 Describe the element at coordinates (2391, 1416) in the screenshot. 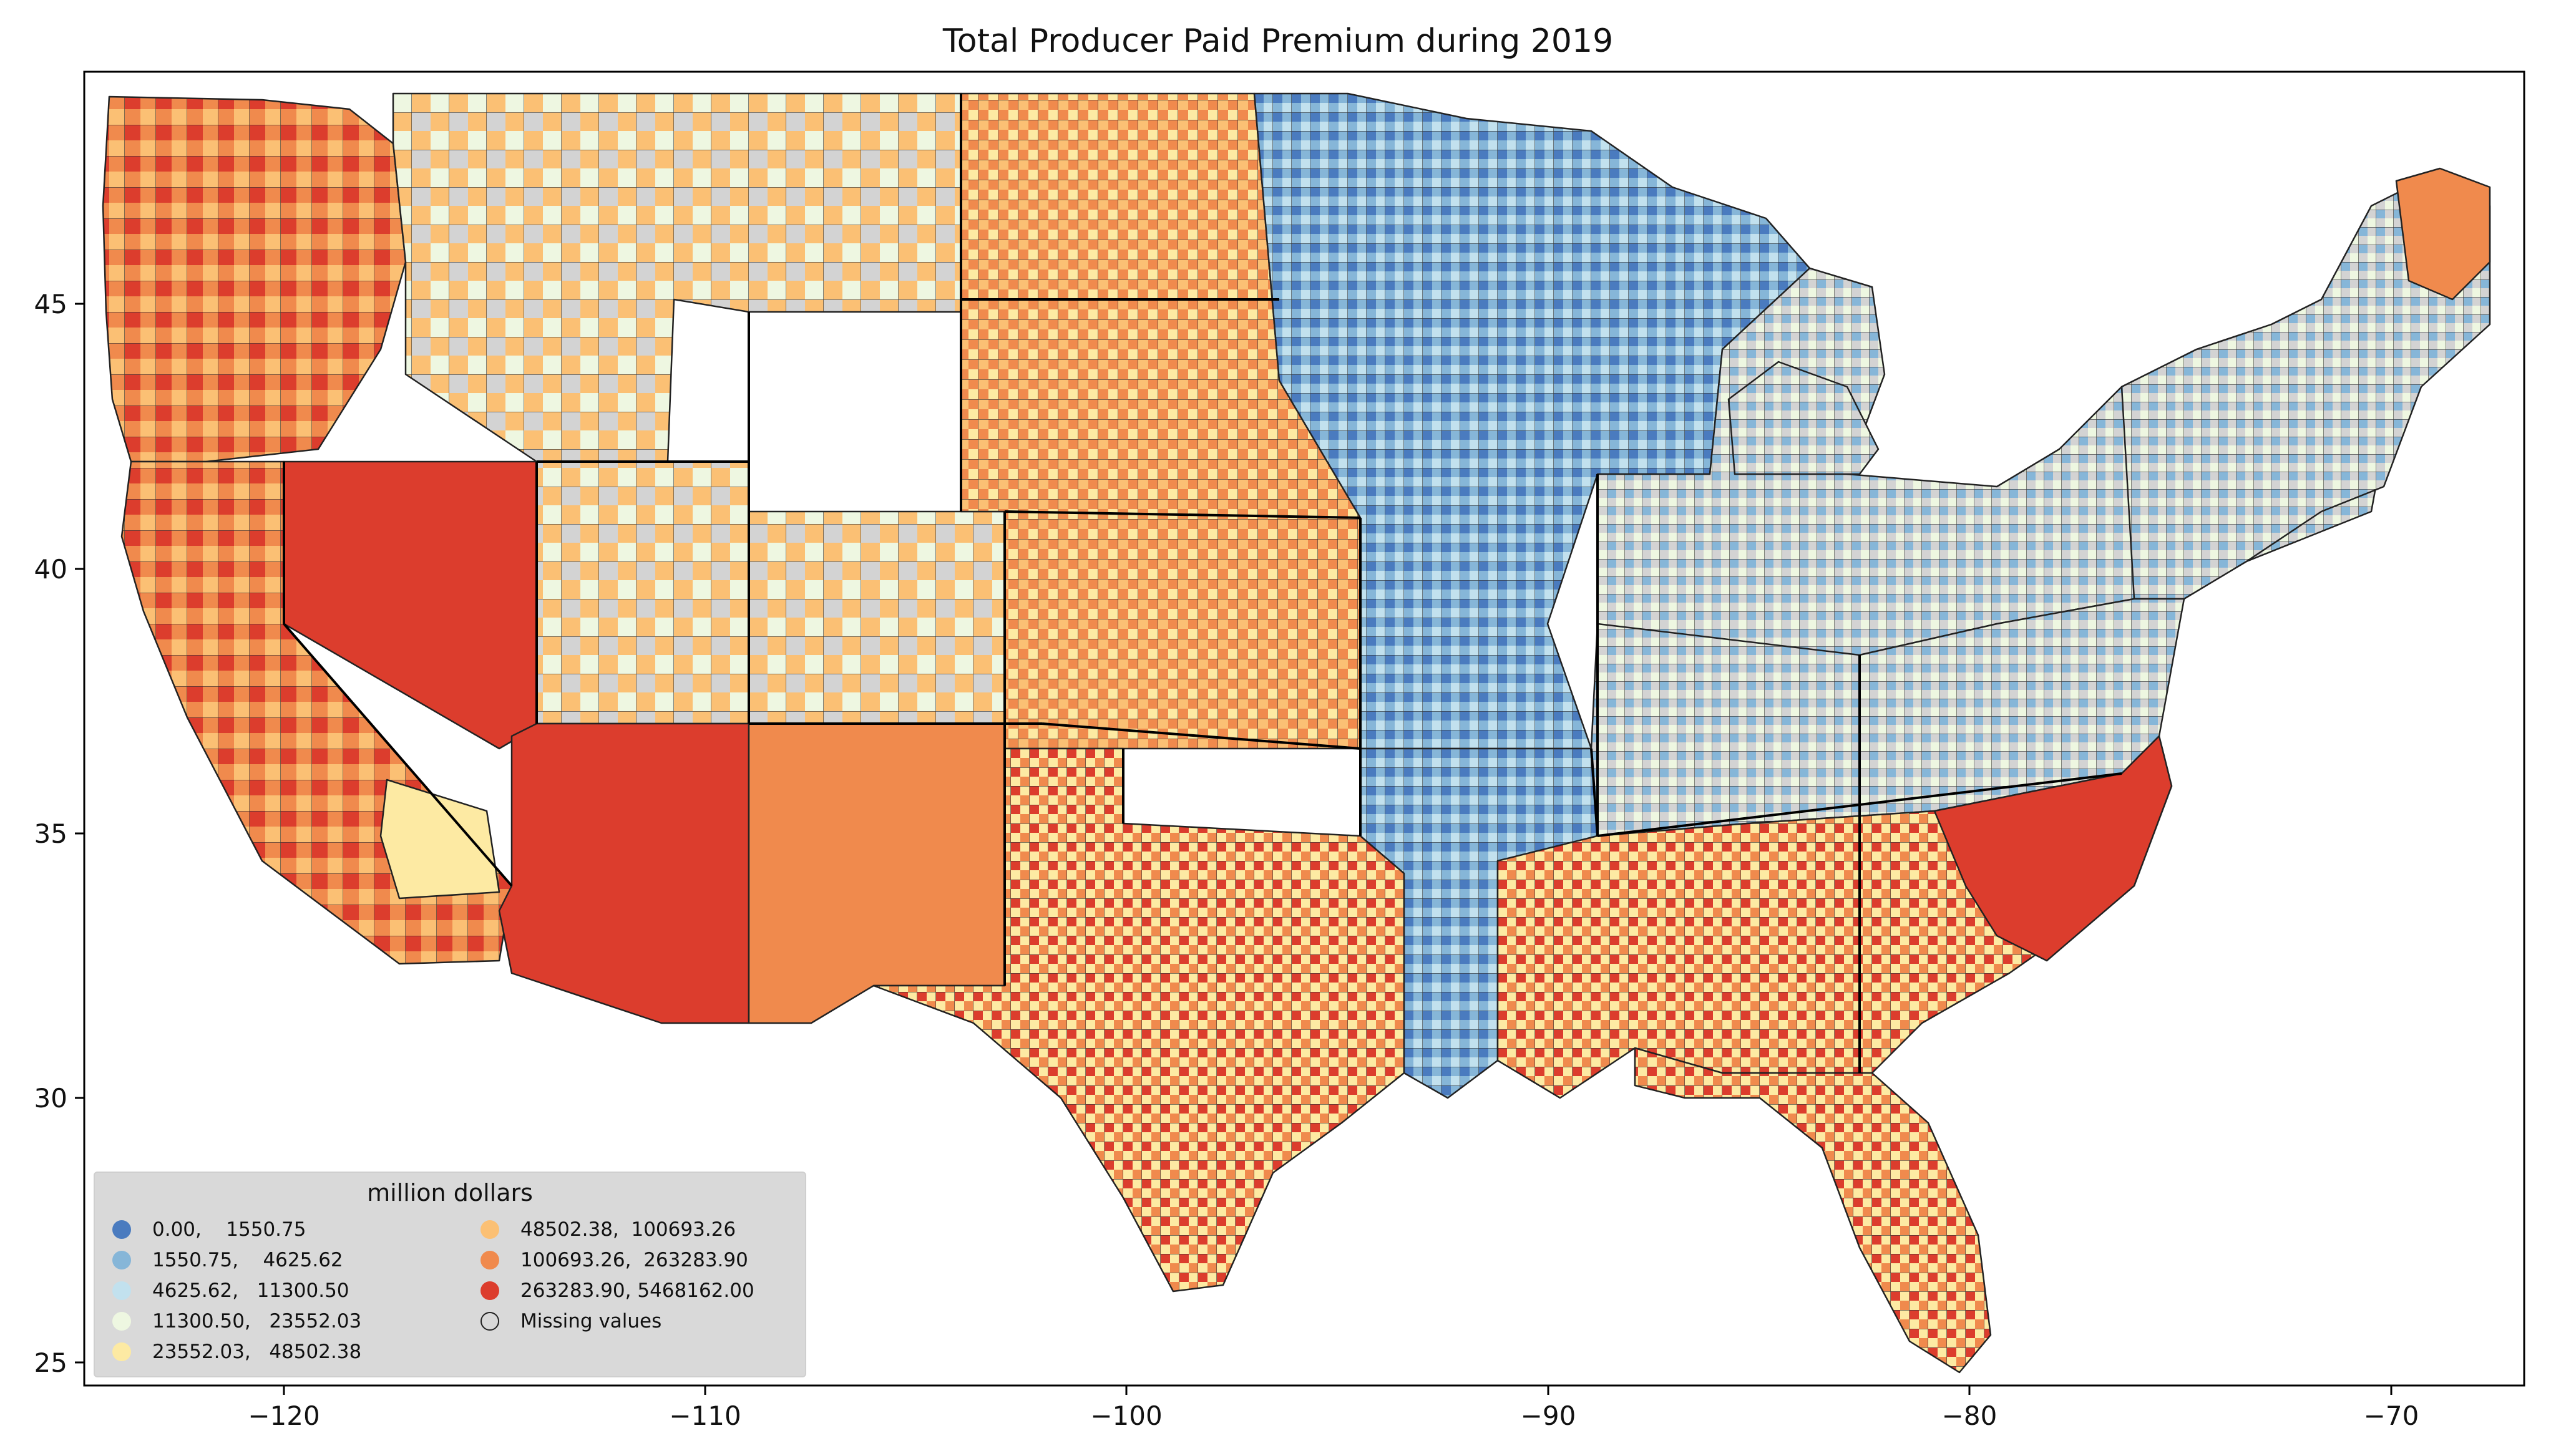

I see `x-tick-label: −70` at that location.